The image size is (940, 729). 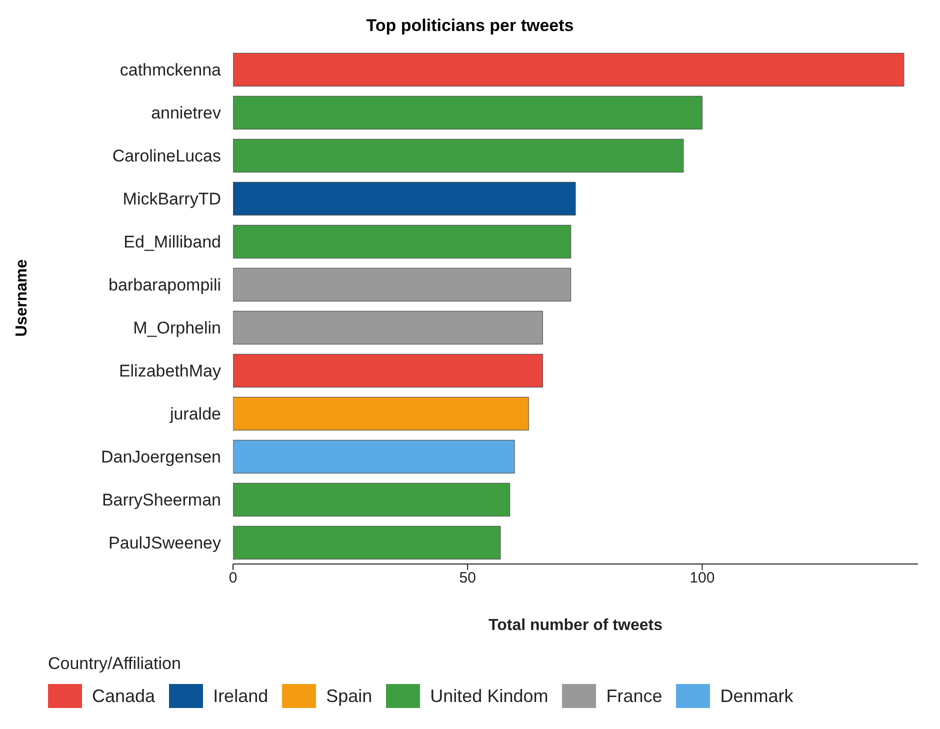 I want to click on legend-label: Ireland, so click(x=240, y=696).